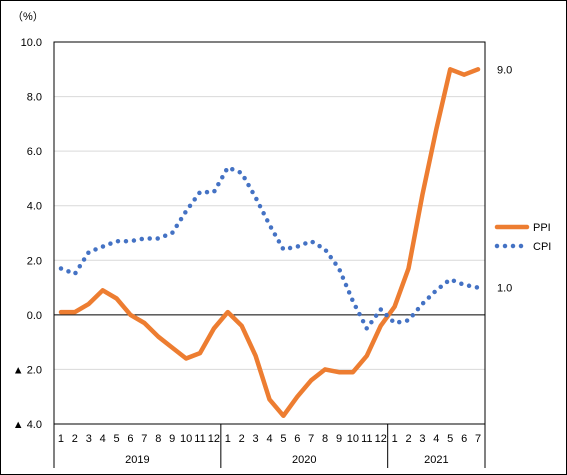  Describe the element at coordinates (436, 460) in the screenshot. I see `year-label: 2021` at that location.